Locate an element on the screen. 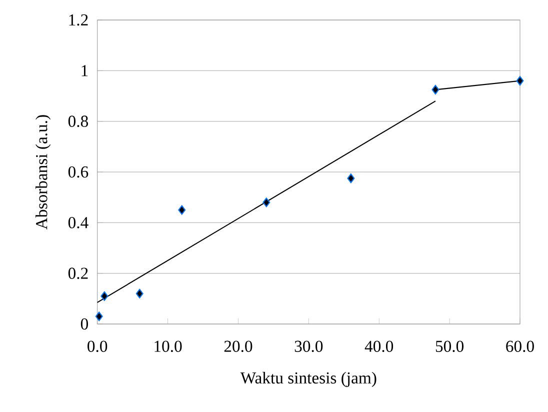 The height and width of the screenshot is (412, 548). x-tick-label: 10.0 is located at coordinates (168, 346).